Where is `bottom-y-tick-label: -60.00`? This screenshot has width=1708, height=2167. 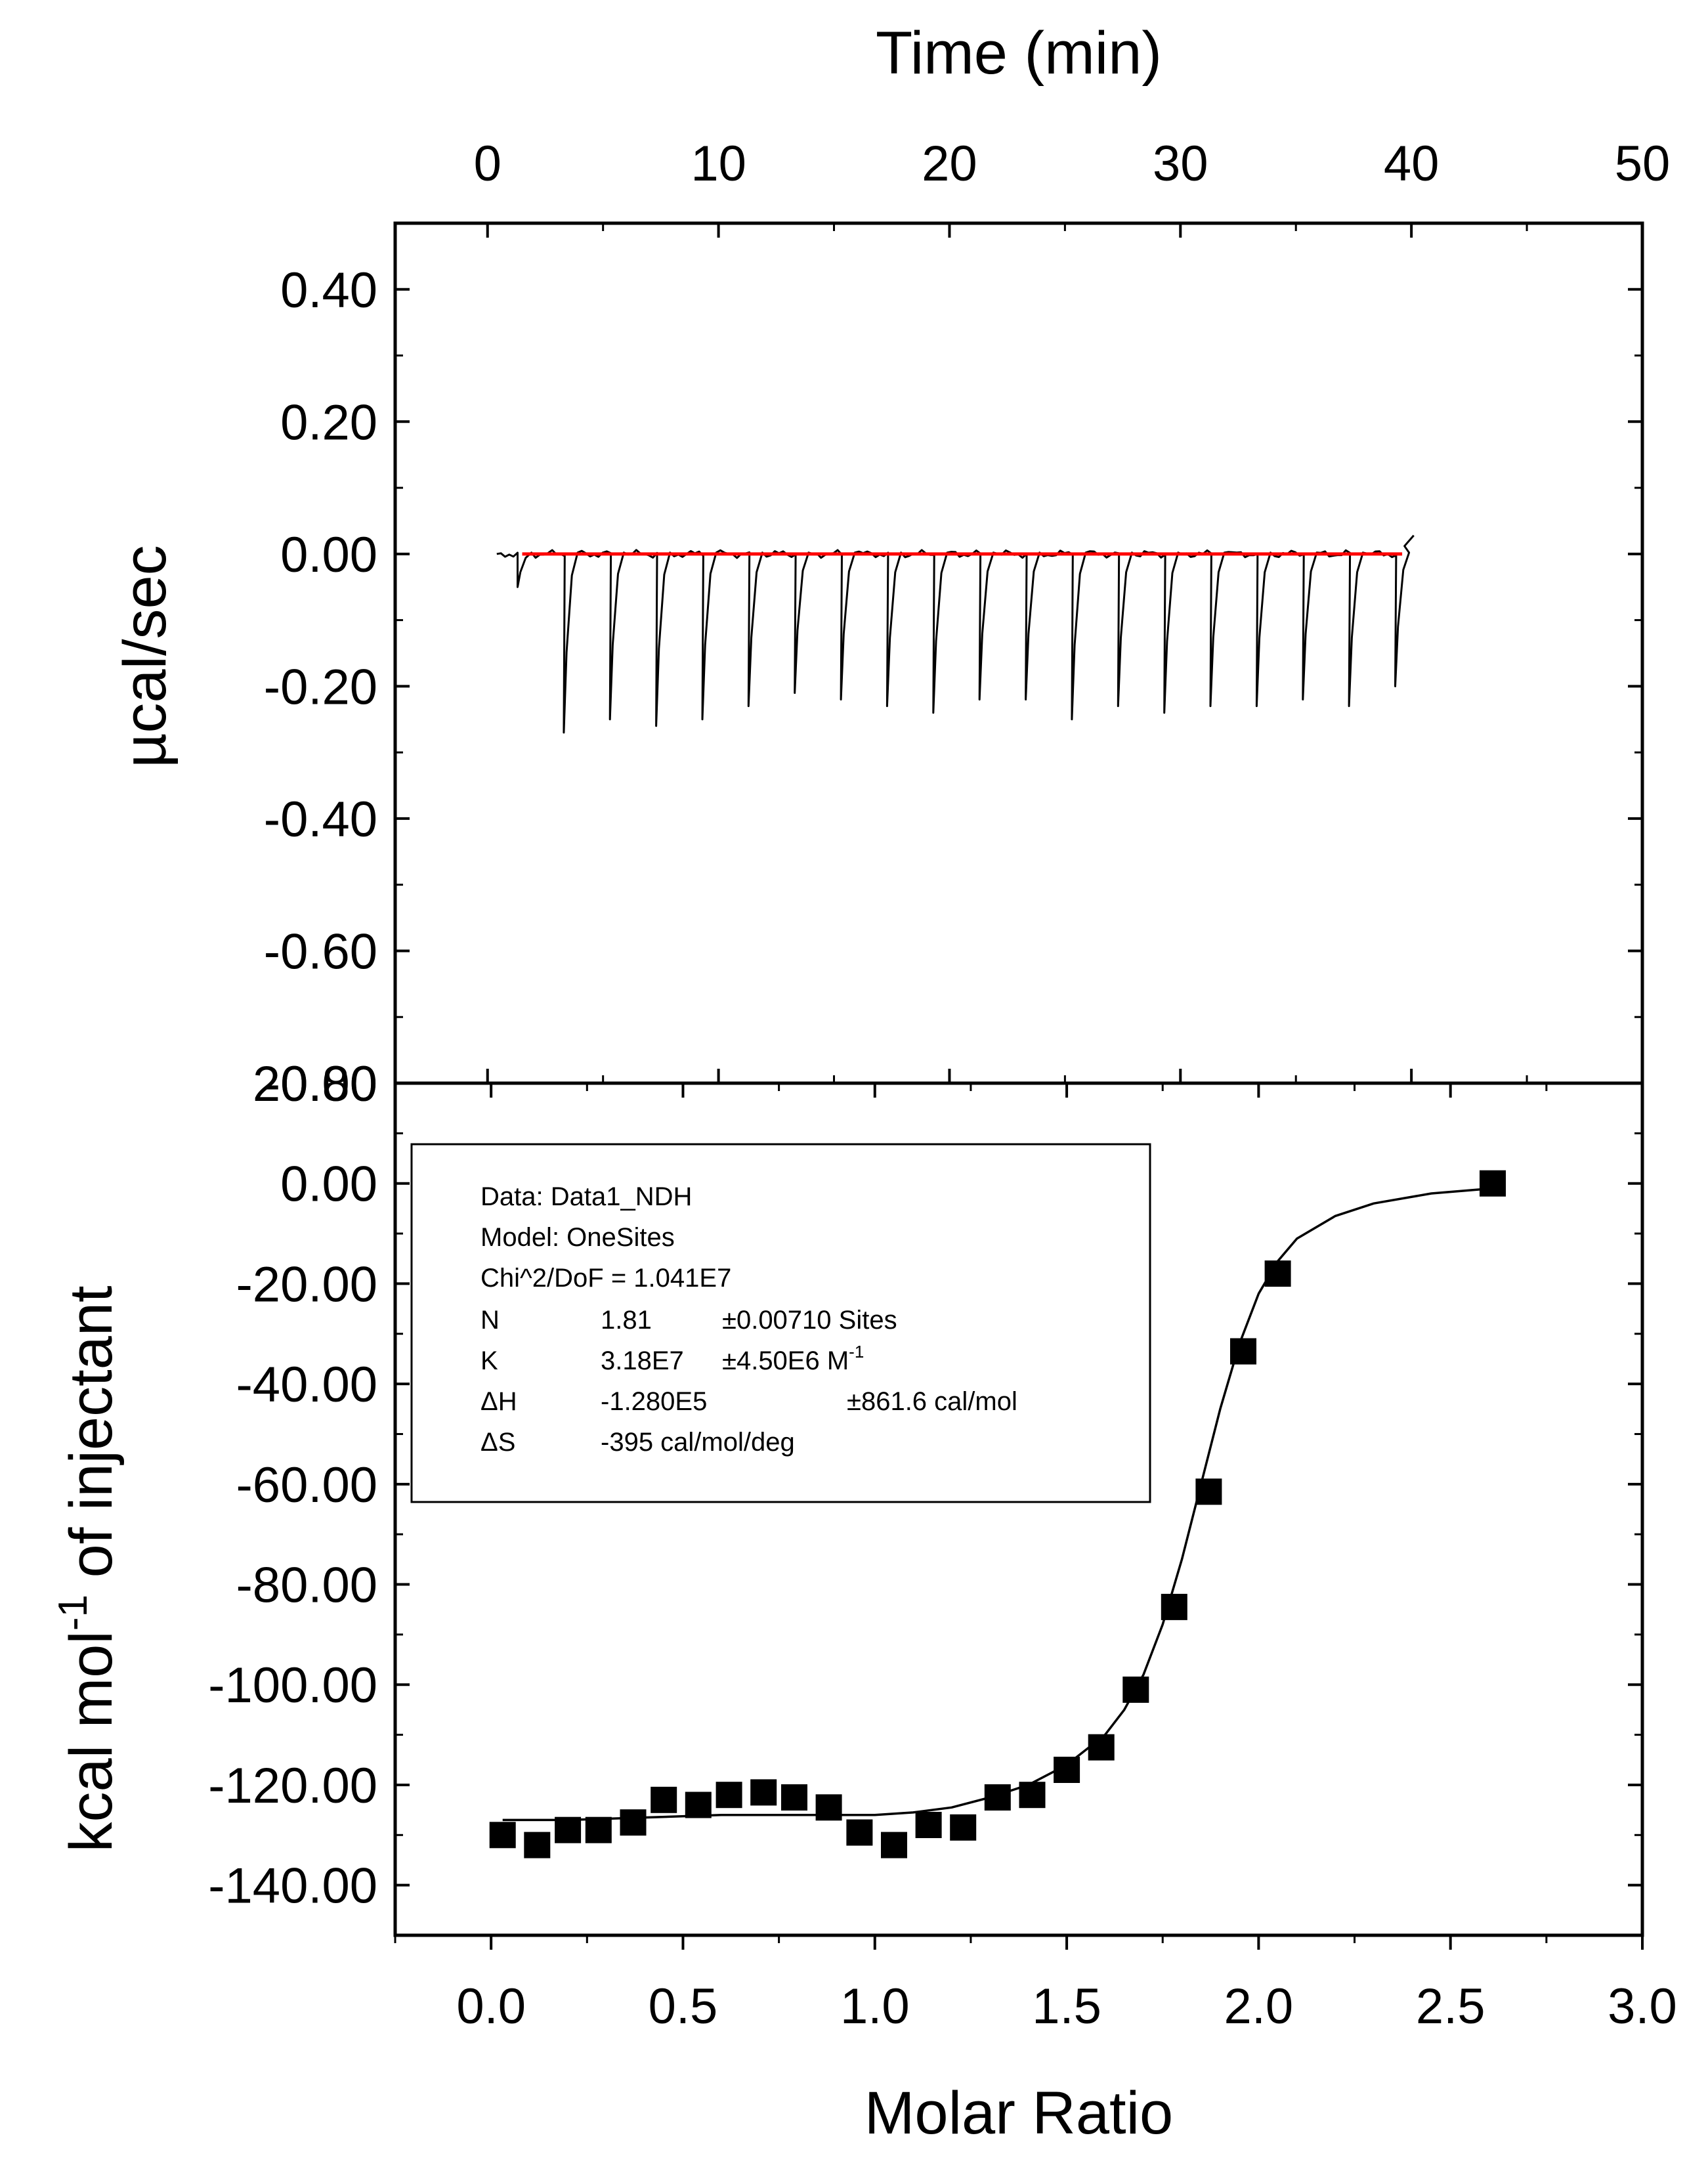
bottom-y-tick-label: -60.00 is located at coordinates (307, 1485).